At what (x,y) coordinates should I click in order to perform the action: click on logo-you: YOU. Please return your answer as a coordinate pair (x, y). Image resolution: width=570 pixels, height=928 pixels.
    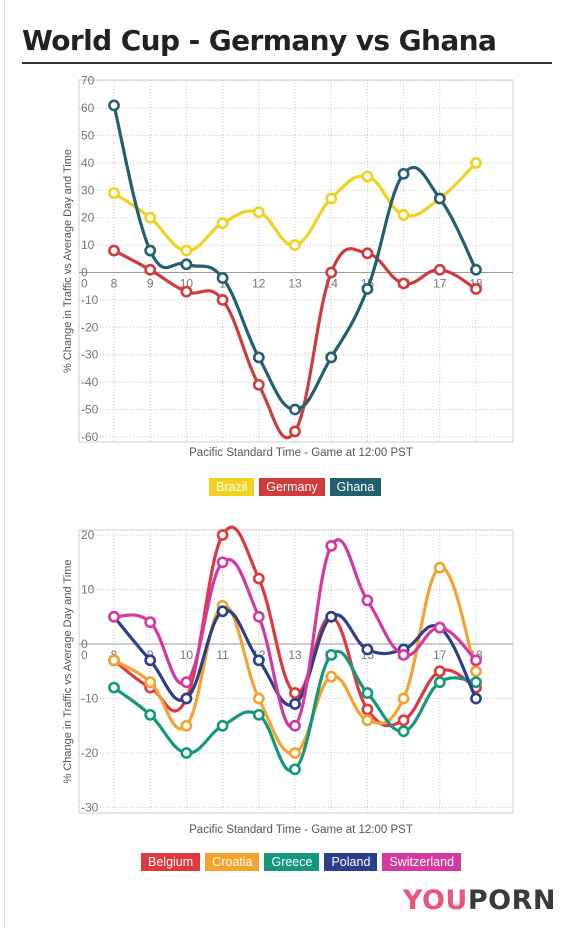
    Looking at the image, I should click on (435, 900).